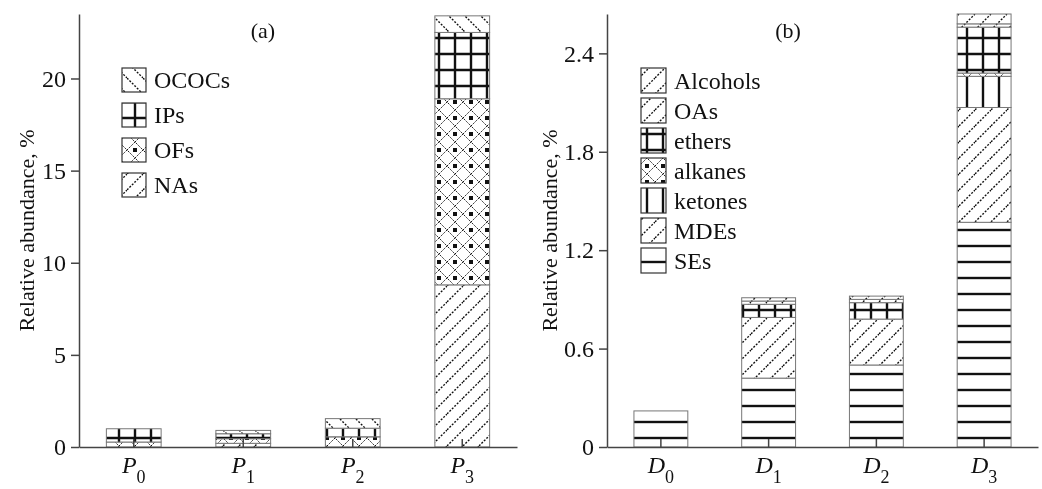  What do you see at coordinates (788, 30) in the screenshot?
I see `chart-title: (b)` at bounding box center [788, 30].